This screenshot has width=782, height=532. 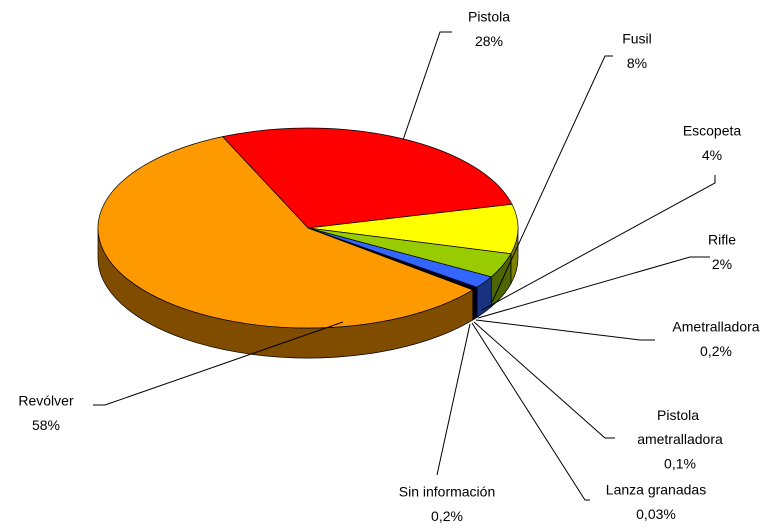 What do you see at coordinates (637, 39) in the screenshot?
I see `category-label: Fusil` at bounding box center [637, 39].